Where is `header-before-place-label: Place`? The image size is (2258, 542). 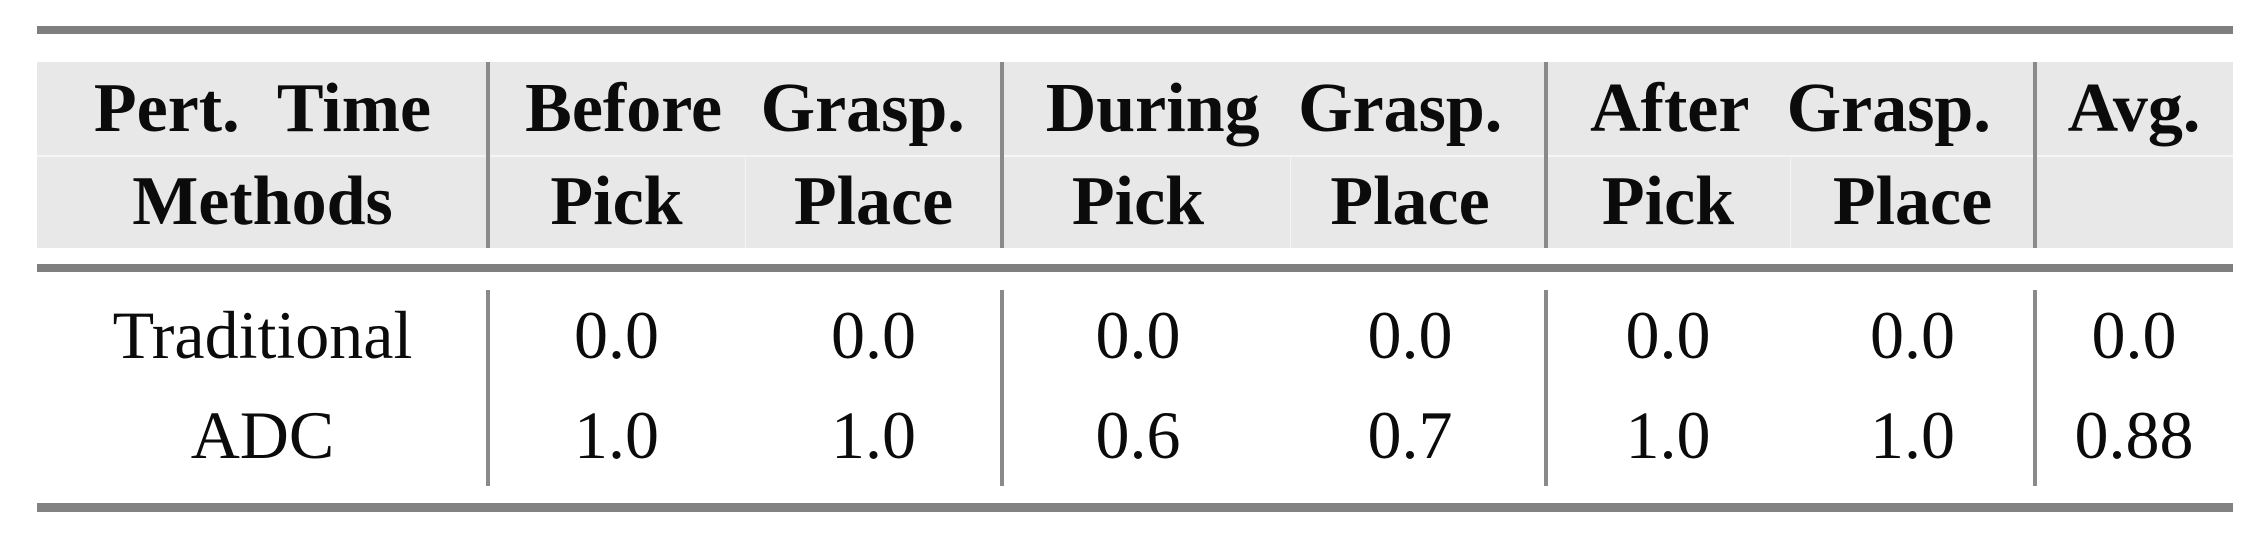 header-before-place-label: Place is located at coordinates (873, 201).